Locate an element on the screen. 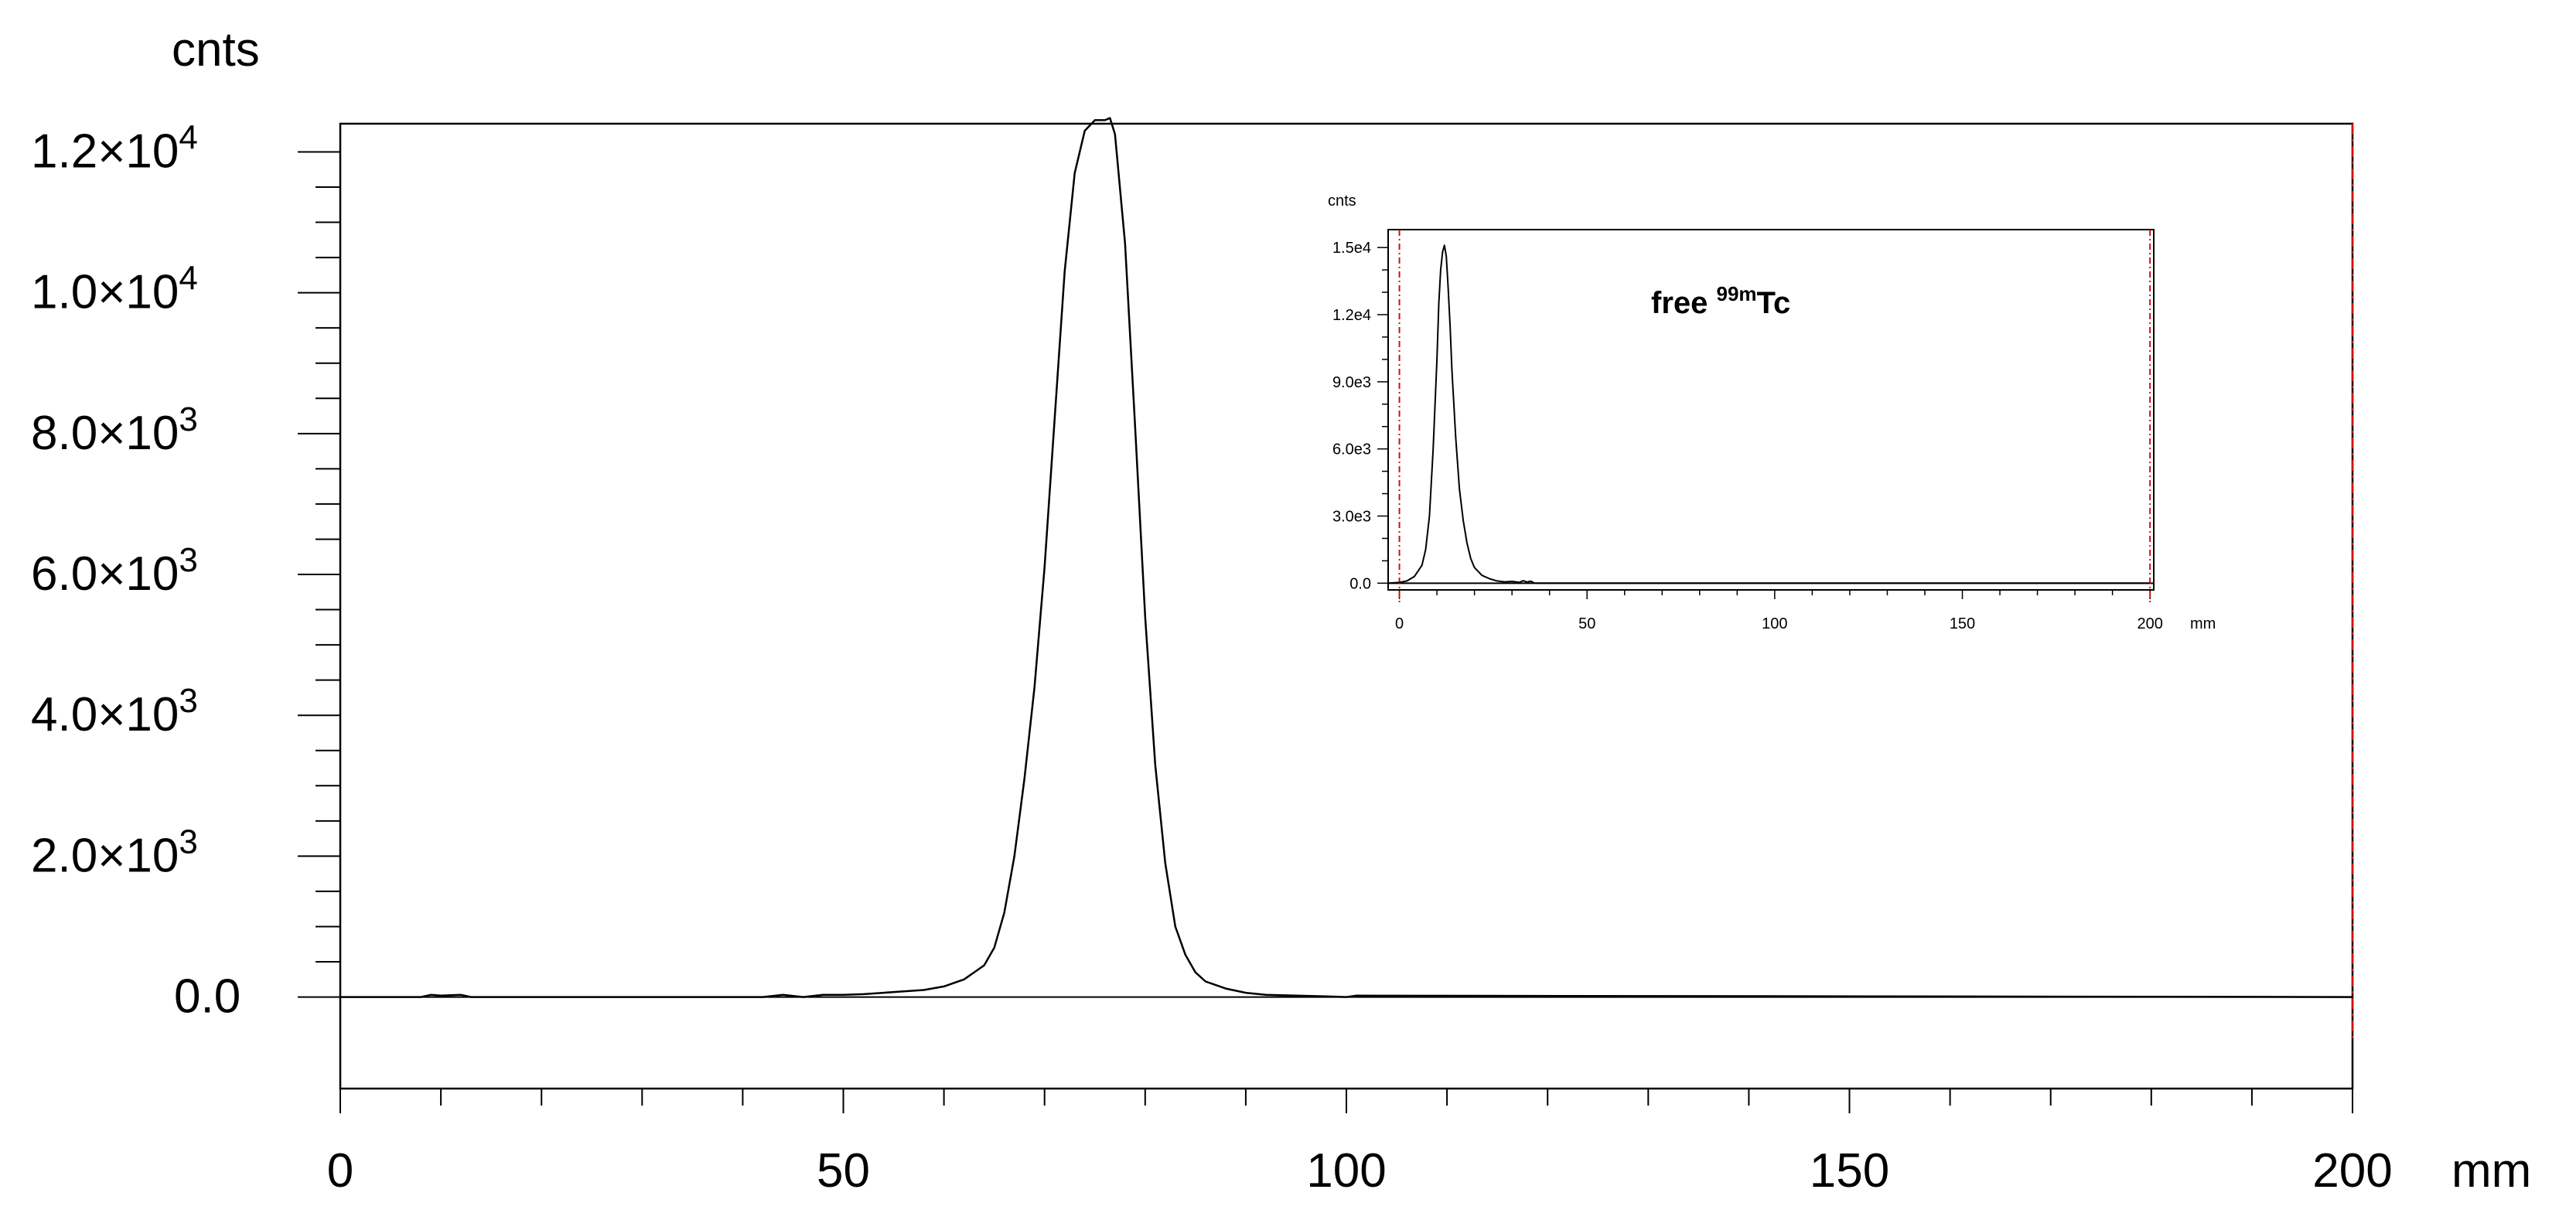  inset-x-tick-label: 0 is located at coordinates (1399, 623).